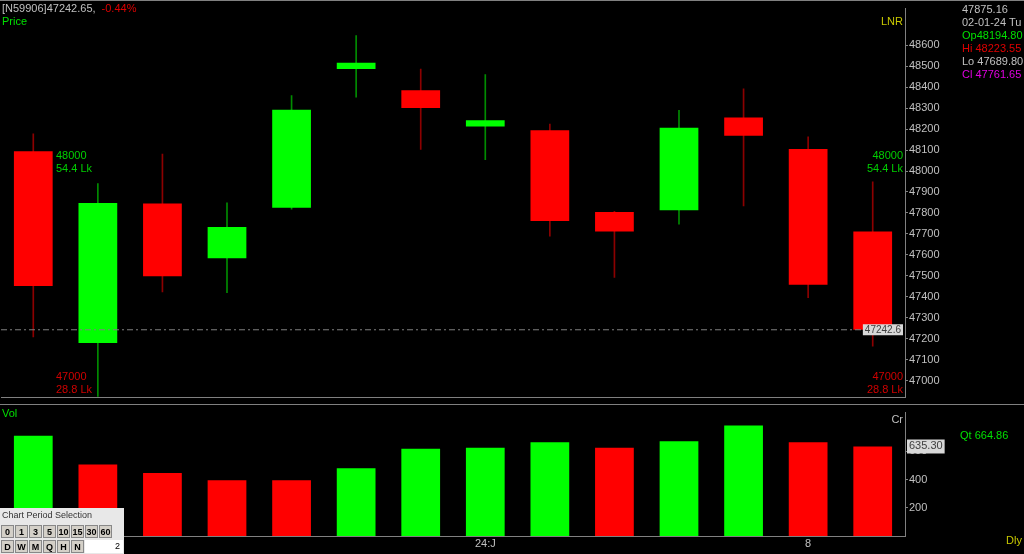 Image resolution: width=1024 pixels, height=554 pixels. Describe the element at coordinates (63, 546) in the screenshot. I see `text: H` at that location.